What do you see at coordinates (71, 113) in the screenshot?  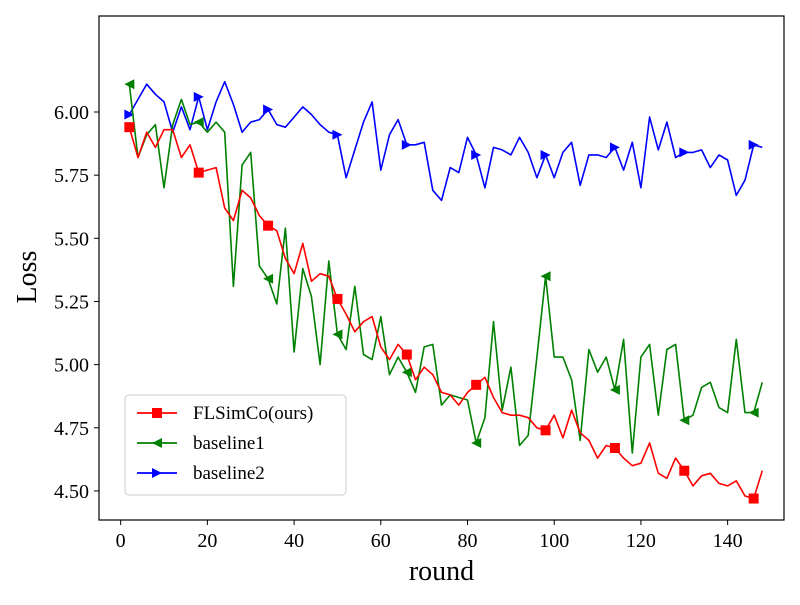 I see `y-tick-label: 6.00` at bounding box center [71, 113].